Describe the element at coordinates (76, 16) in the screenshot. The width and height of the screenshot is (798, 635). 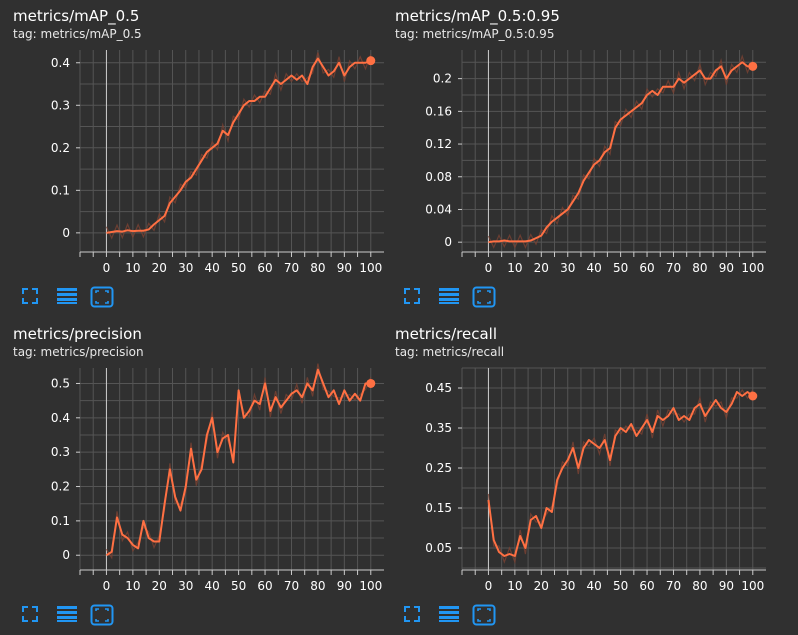
I see `chart-title: metrics/mAP_0.5` at that location.